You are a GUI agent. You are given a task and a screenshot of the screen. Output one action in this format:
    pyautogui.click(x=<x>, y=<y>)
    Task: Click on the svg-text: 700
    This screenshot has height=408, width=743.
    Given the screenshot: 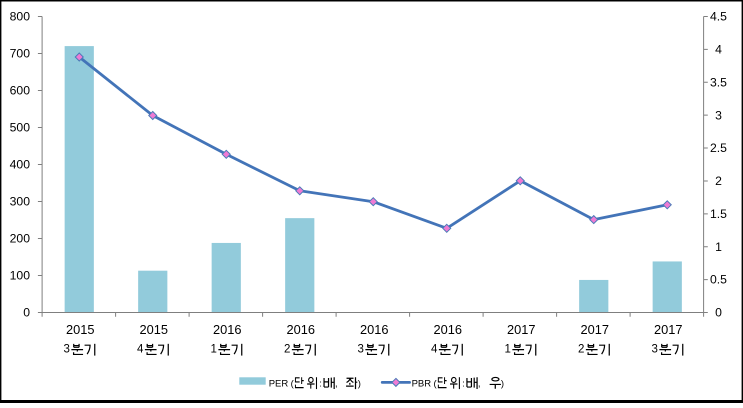 What is the action you would take?
    pyautogui.click(x=20, y=54)
    